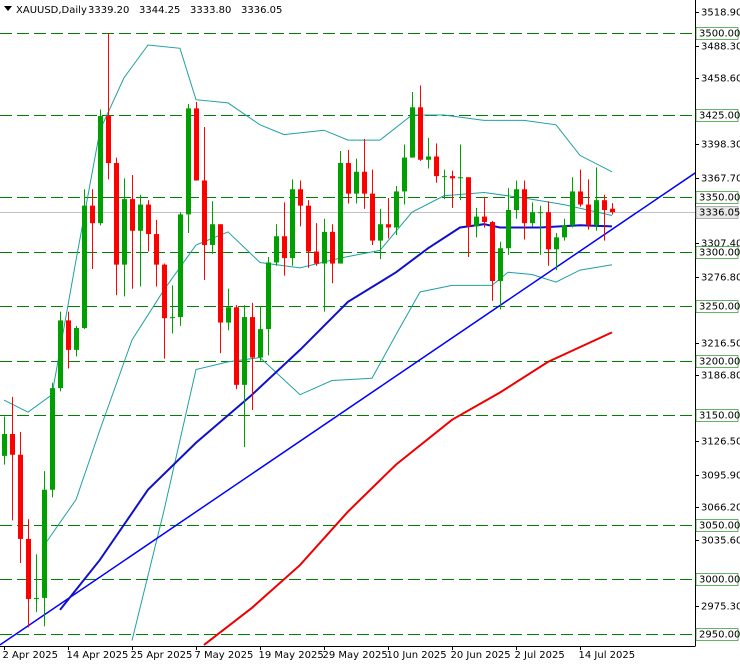 The height and width of the screenshot is (664, 740). What do you see at coordinates (607, 655) in the screenshot?
I see `x-tick-label: 14 Jul 2025` at bounding box center [607, 655].